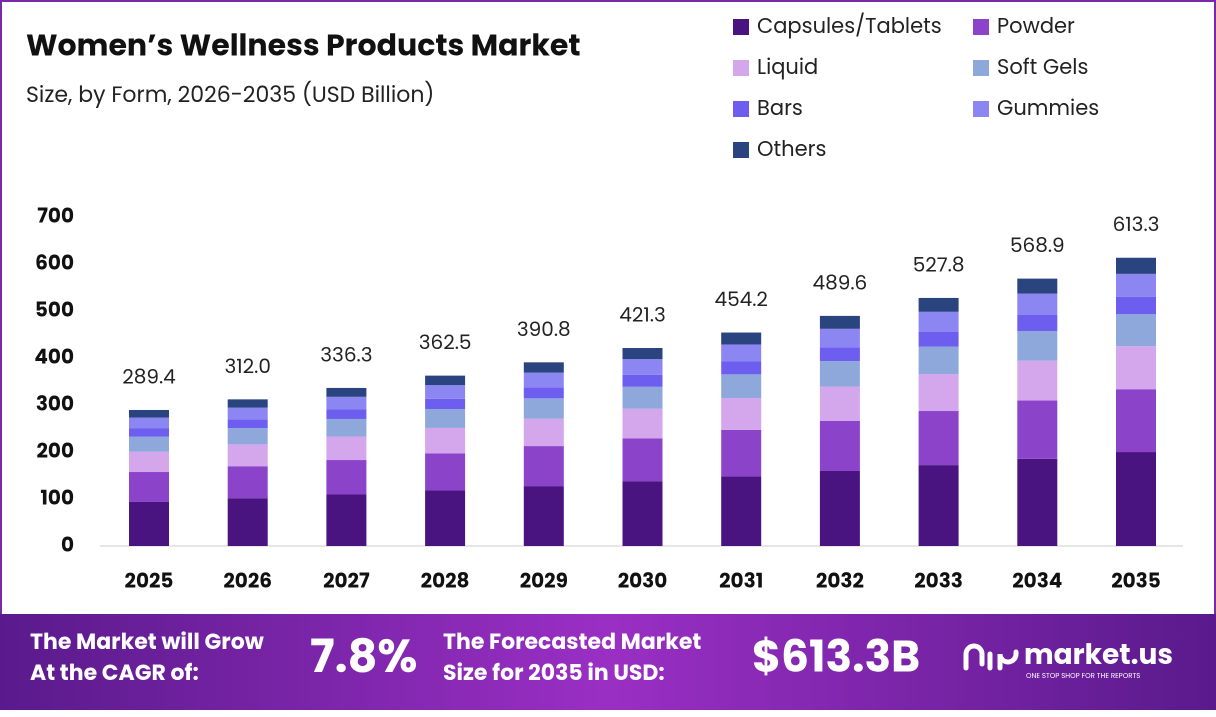  What do you see at coordinates (1136, 581) in the screenshot?
I see `x-tick-label: 2035` at bounding box center [1136, 581].